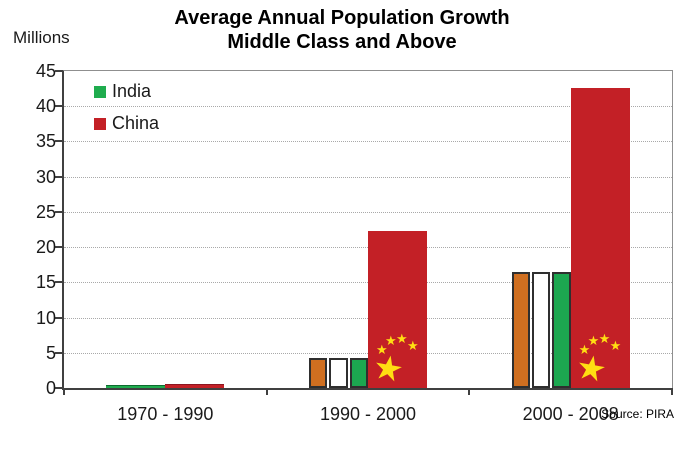 This screenshot has width=684, height=456. What do you see at coordinates (100, 91) in the screenshot?
I see `india-legend-swatch-icon` at bounding box center [100, 91].